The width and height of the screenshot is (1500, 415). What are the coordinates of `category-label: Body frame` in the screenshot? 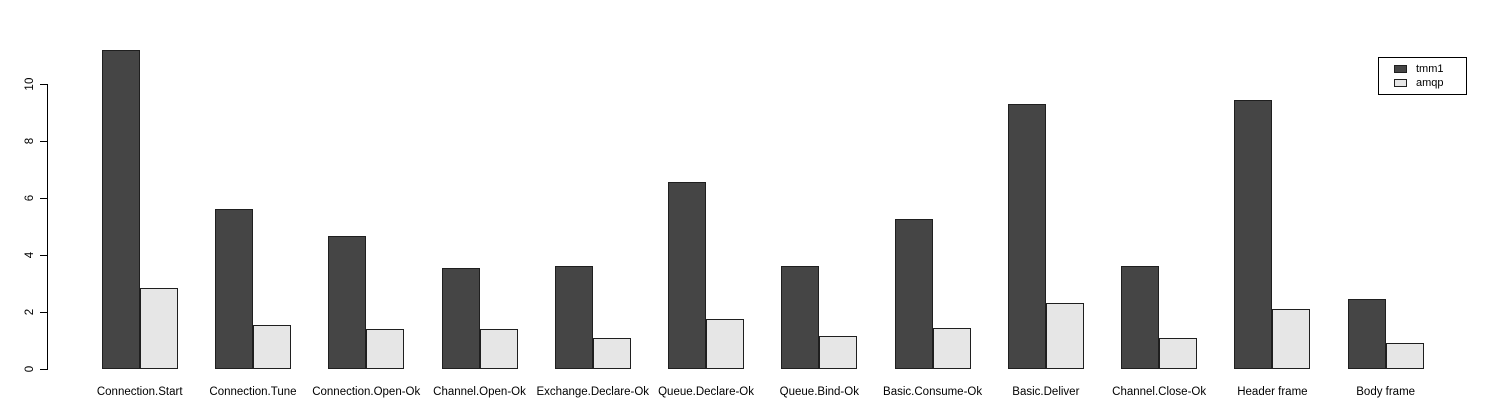 It's located at (1386, 392).